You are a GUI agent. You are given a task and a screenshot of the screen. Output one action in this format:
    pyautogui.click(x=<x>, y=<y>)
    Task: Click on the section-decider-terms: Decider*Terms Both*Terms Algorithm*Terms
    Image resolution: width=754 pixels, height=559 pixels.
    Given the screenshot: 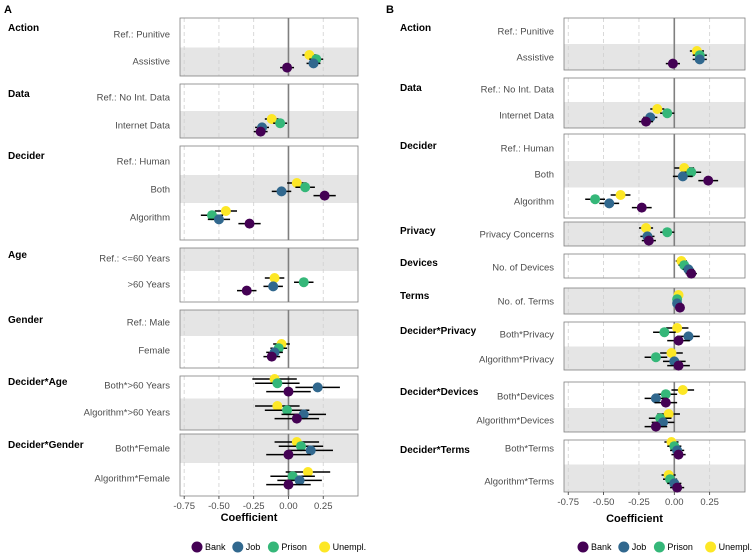 What is the action you would take?
    pyautogui.click(x=573, y=465)
    